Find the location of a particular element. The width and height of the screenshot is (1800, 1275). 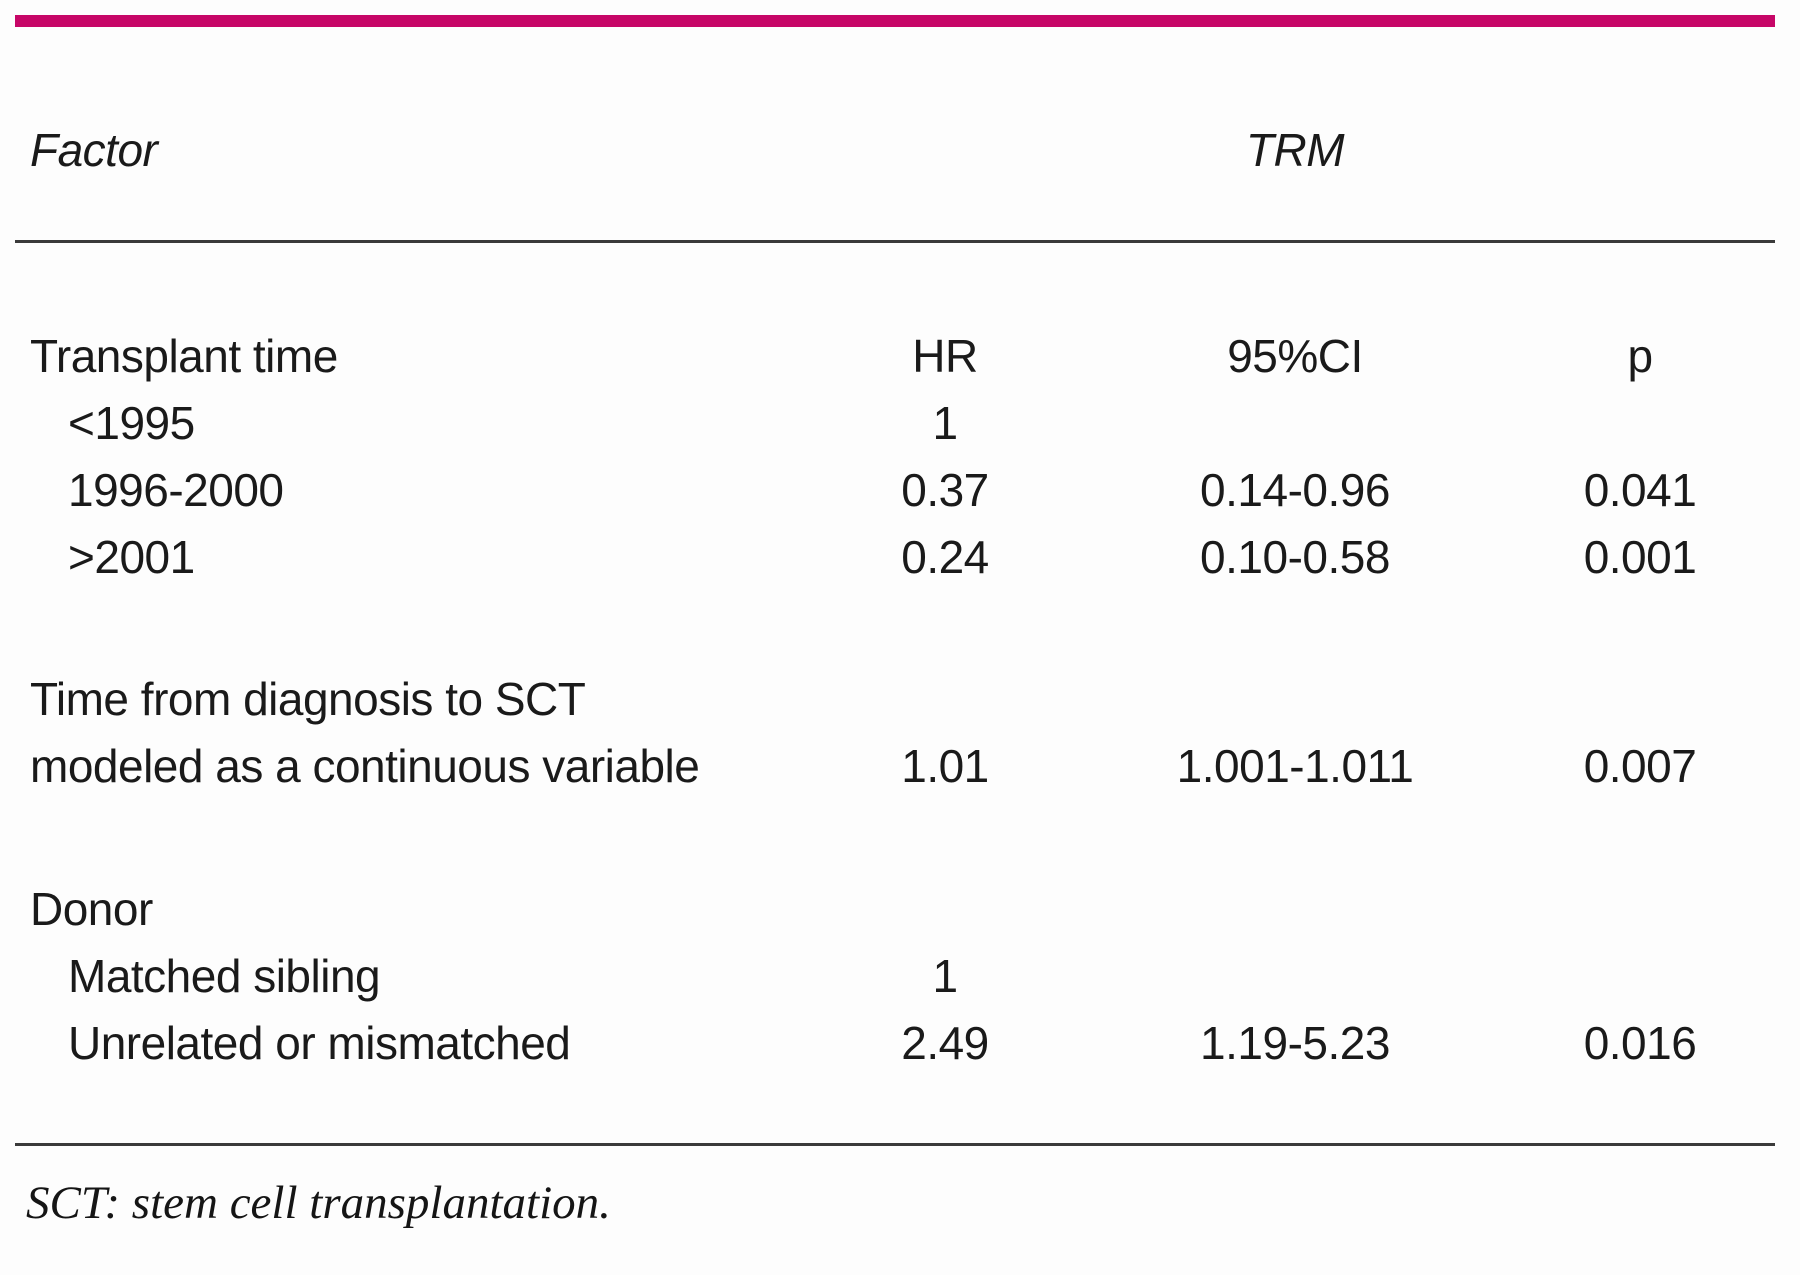

row-label: <1995 is located at coordinates (131, 423).